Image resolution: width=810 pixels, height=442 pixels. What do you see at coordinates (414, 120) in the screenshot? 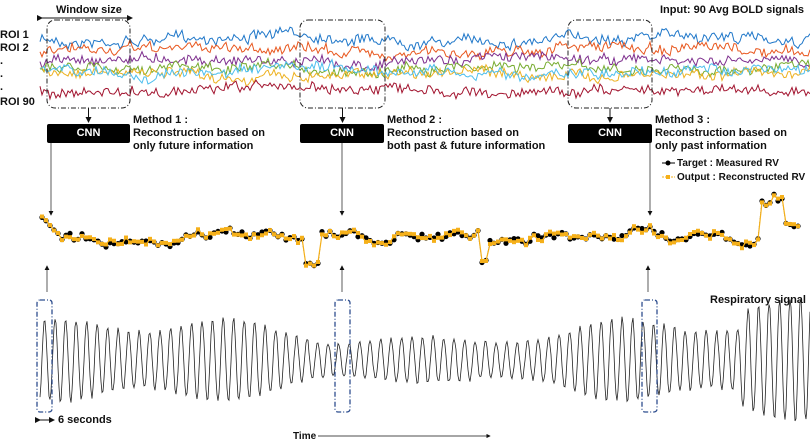
I see `method-title: Method 2 :` at bounding box center [414, 120].